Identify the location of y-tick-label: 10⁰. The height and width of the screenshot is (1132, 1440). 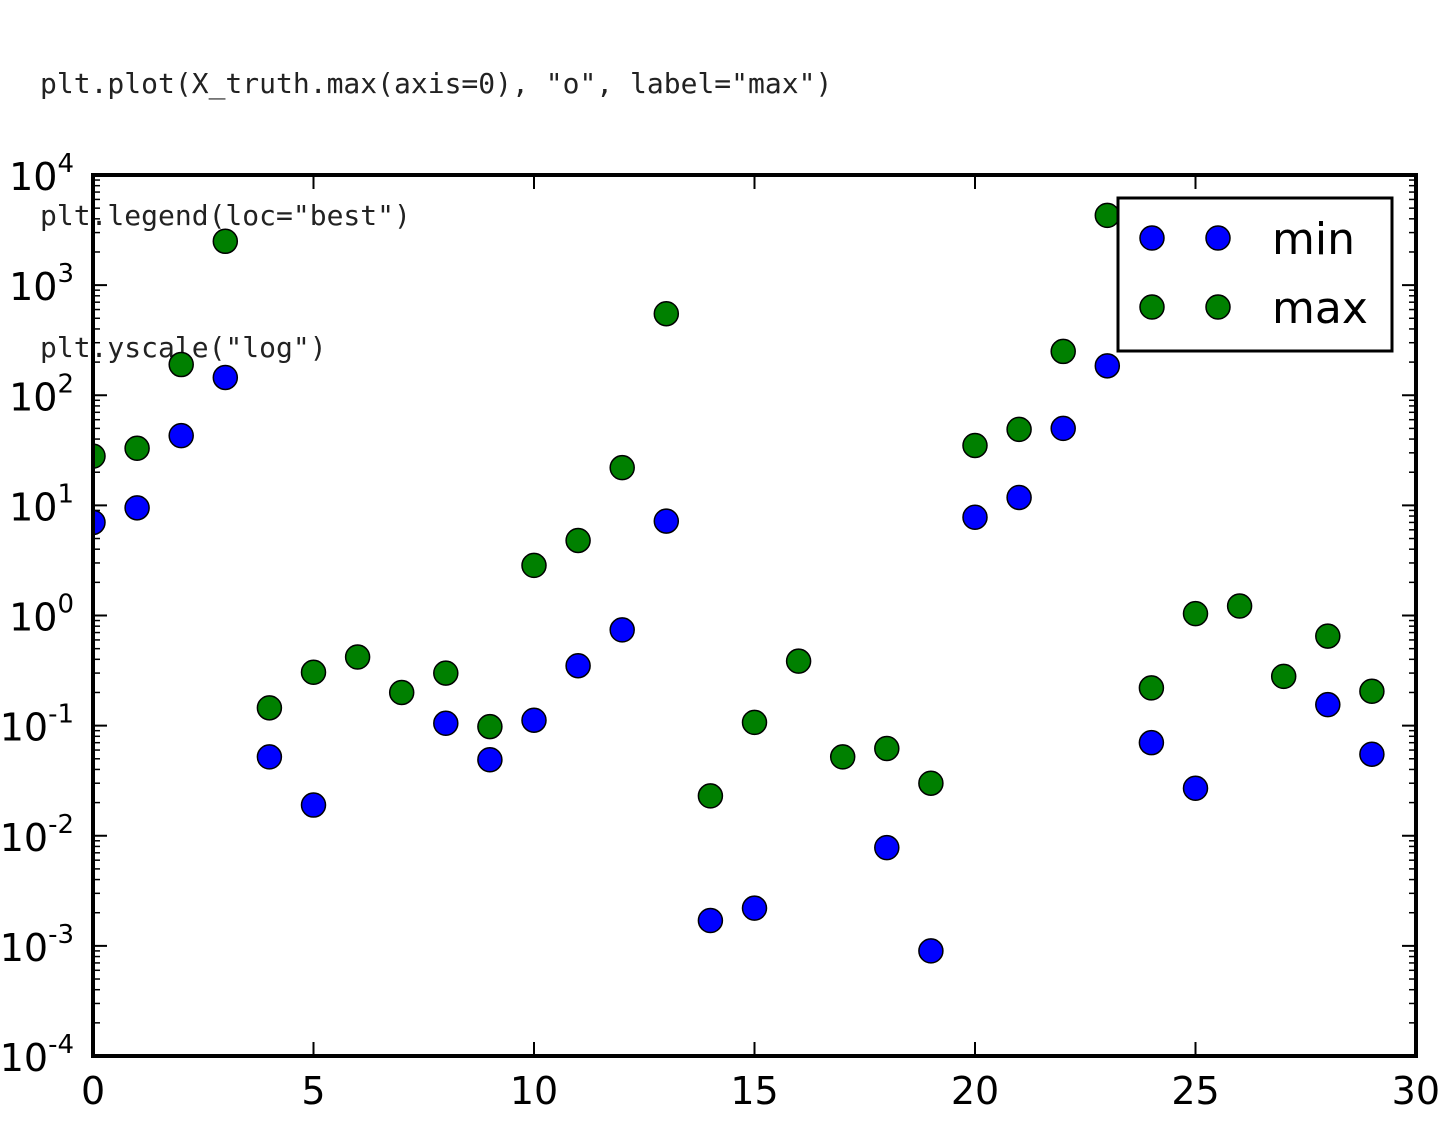
(41, 615).